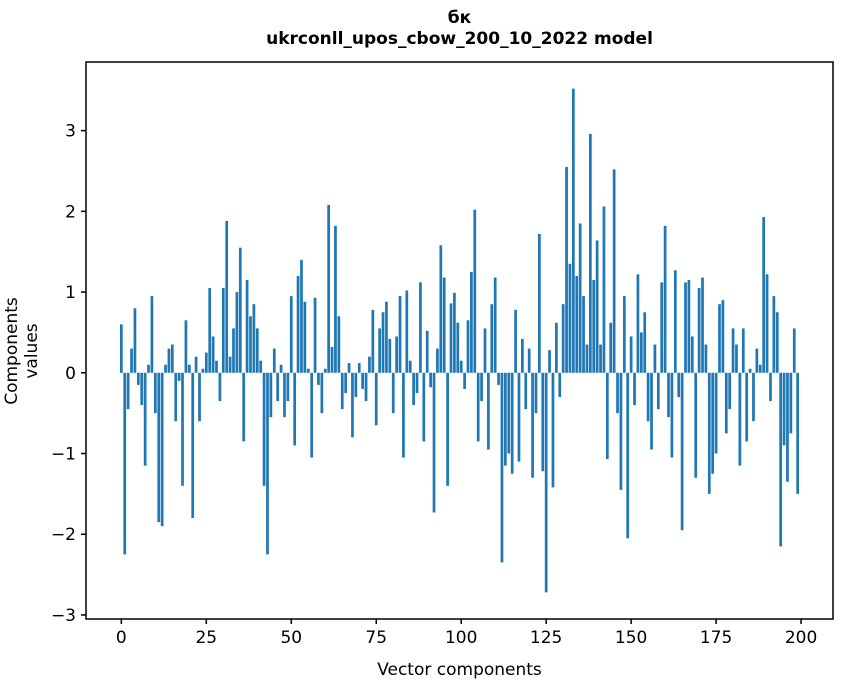  I want to click on x-tick-label: 175, so click(716, 638).